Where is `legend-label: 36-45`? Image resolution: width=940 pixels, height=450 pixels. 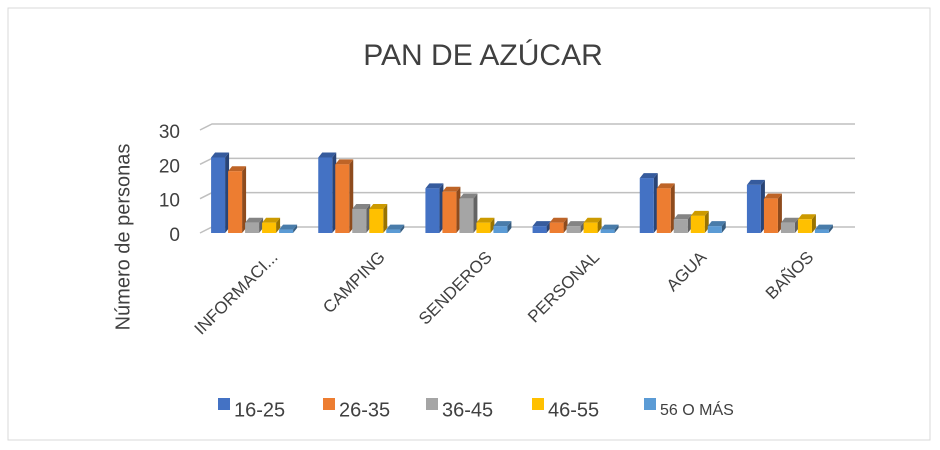
legend-label: 36-45 is located at coordinates (467, 410).